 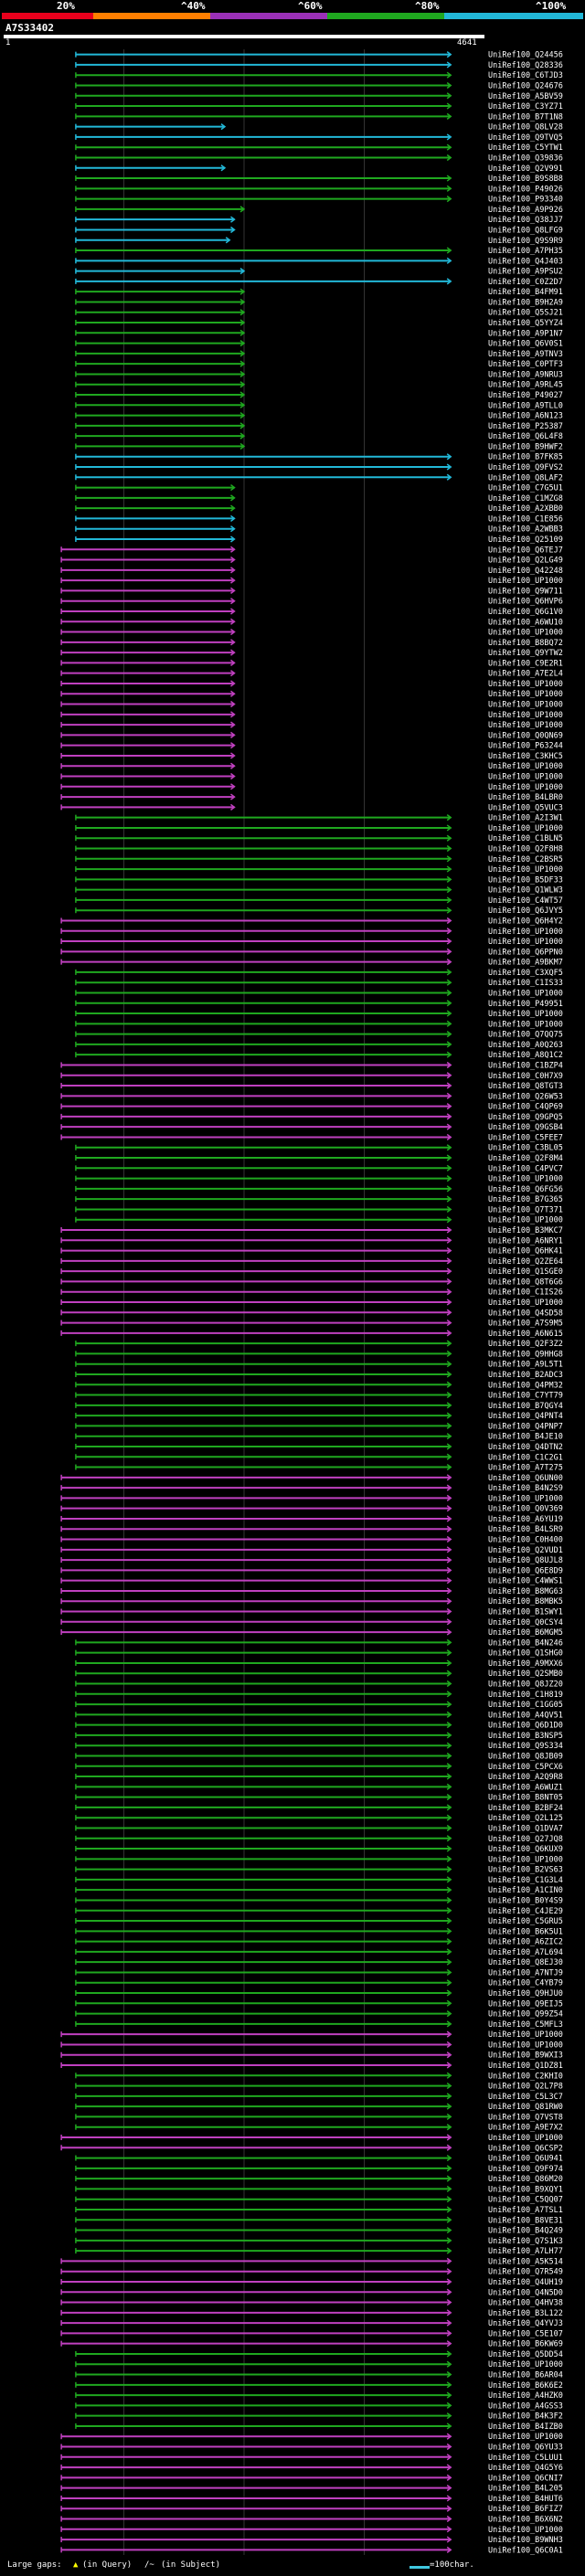 I want to click on hit-row: UniRef100_P63244, so click(x=312, y=746).